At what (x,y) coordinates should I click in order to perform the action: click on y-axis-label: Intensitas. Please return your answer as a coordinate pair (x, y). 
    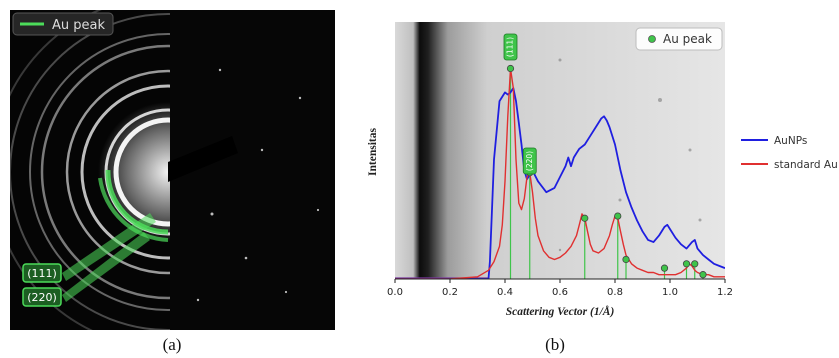
    Looking at the image, I should click on (373, 152).